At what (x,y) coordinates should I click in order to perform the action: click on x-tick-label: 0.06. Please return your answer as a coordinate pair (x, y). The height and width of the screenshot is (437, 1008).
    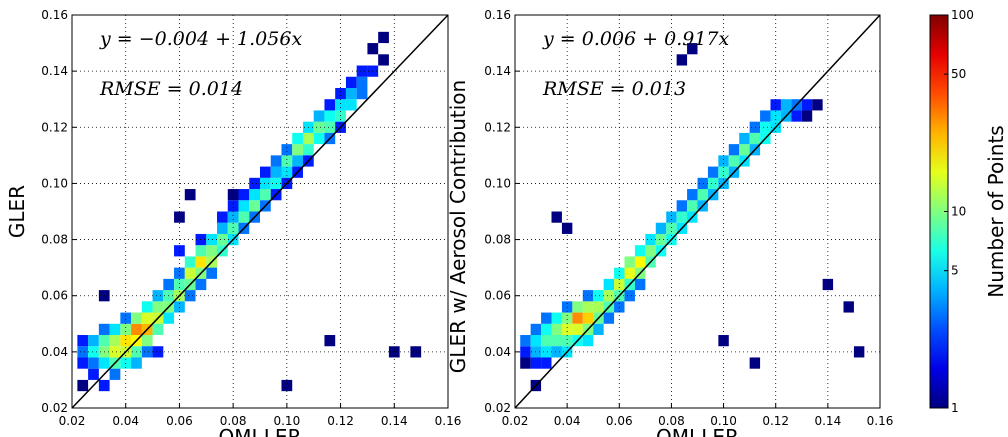
    Looking at the image, I should click on (619, 421).